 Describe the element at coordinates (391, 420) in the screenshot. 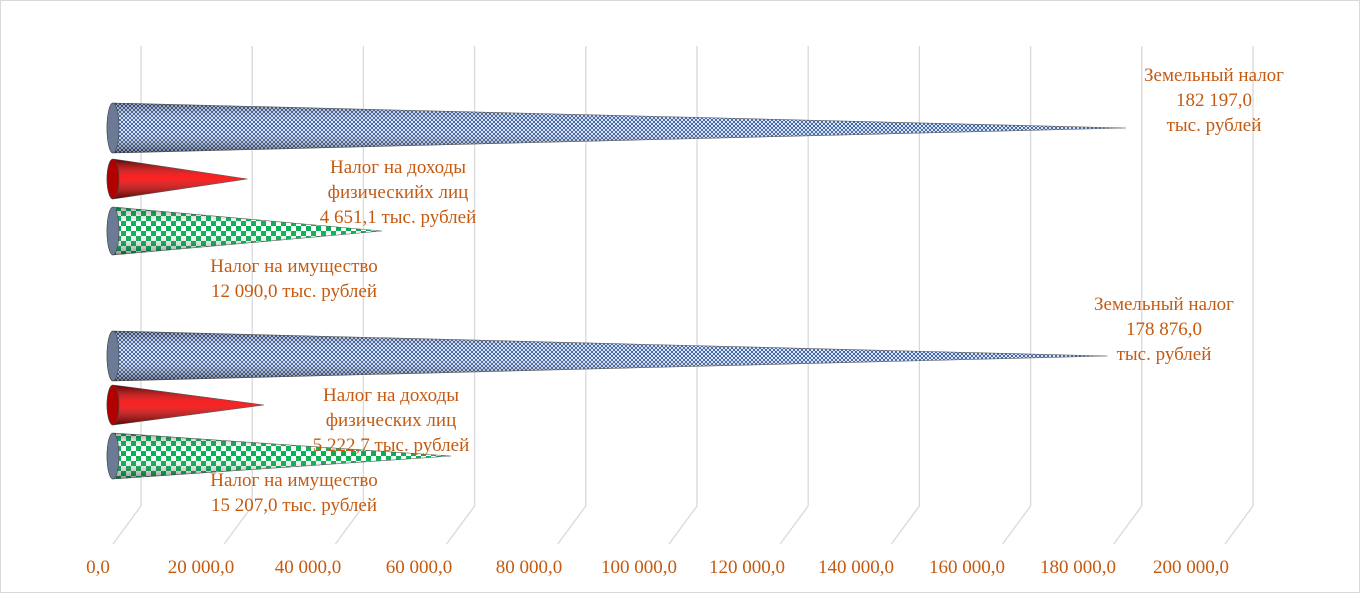

I see `data-label-income: физических лиц` at that location.